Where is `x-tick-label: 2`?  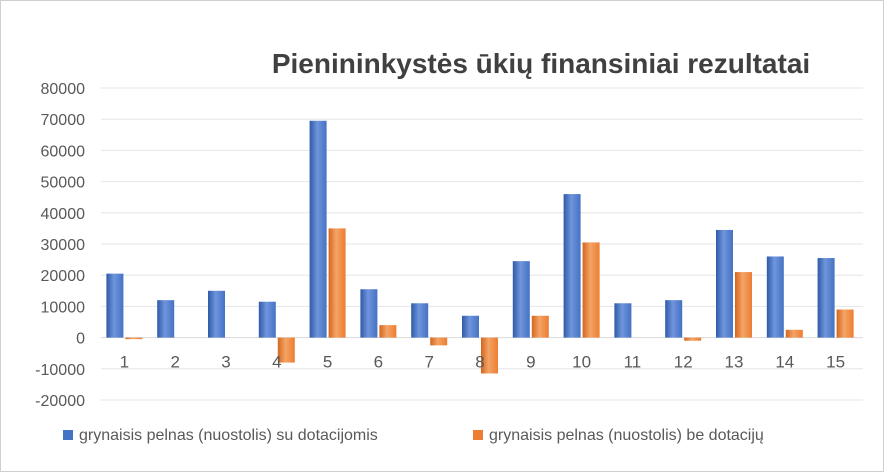
x-tick-label: 2 is located at coordinates (174, 362).